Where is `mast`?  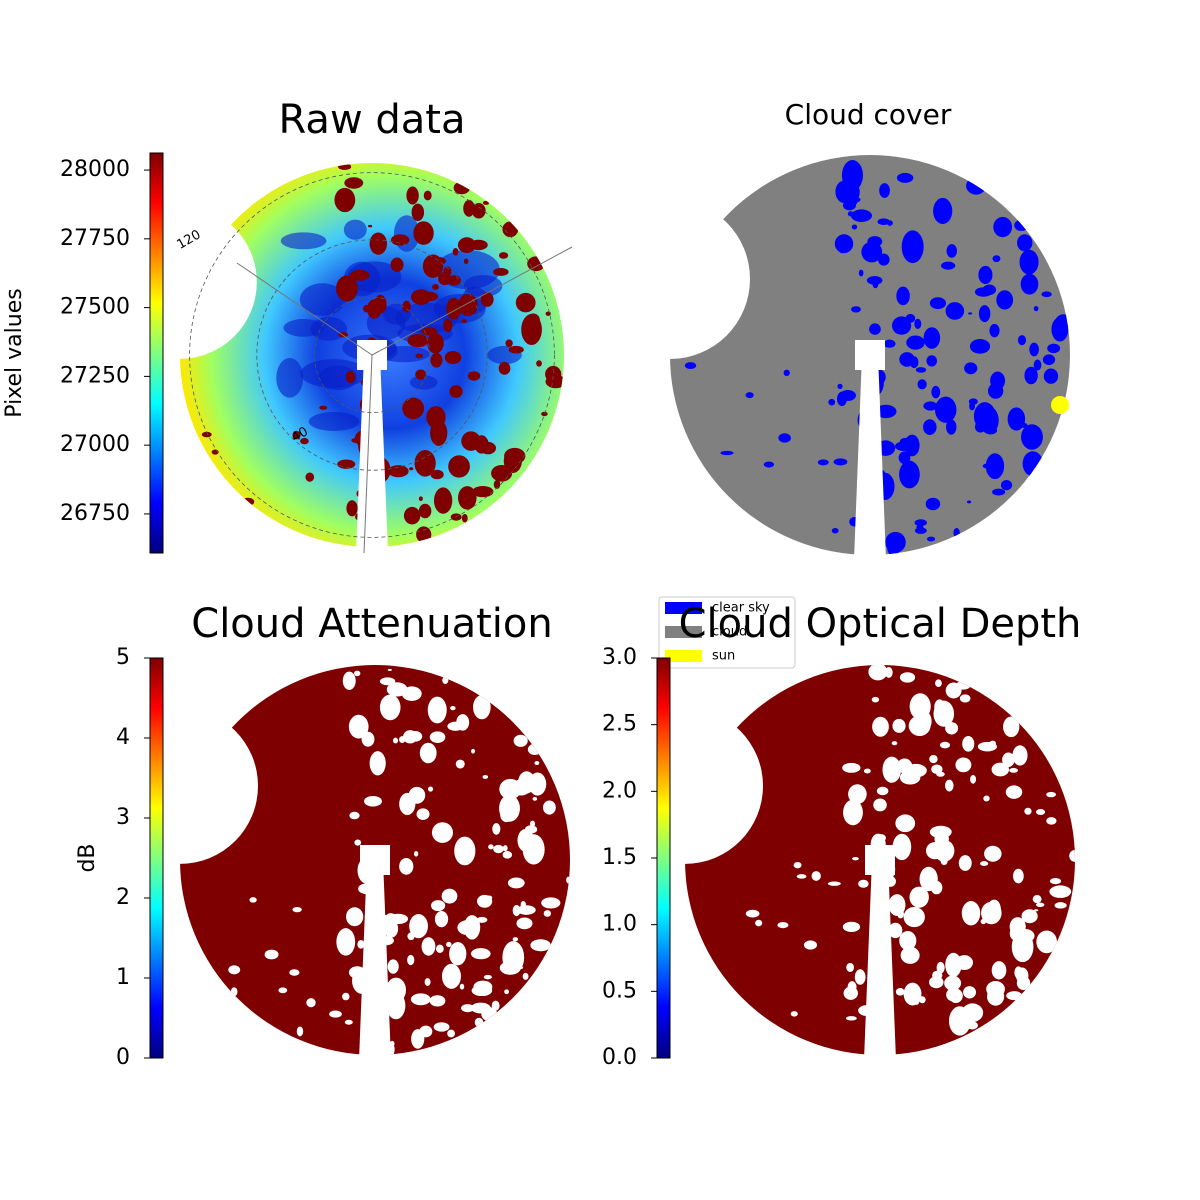
mast is located at coordinates (372, 453).